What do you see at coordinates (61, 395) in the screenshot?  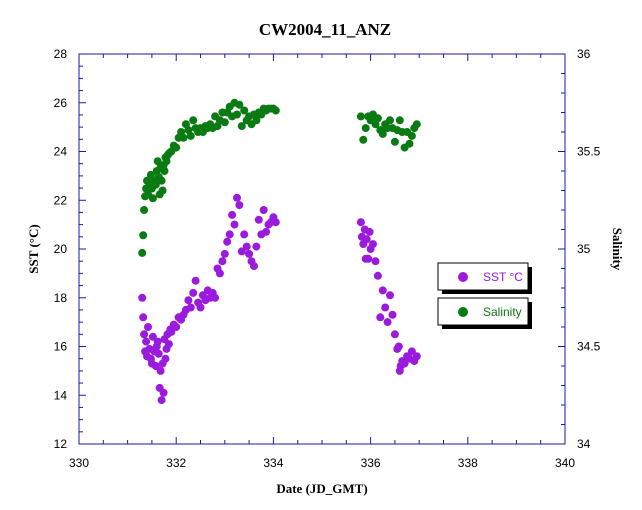 I see `y-tick-label: 14` at bounding box center [61, 395].